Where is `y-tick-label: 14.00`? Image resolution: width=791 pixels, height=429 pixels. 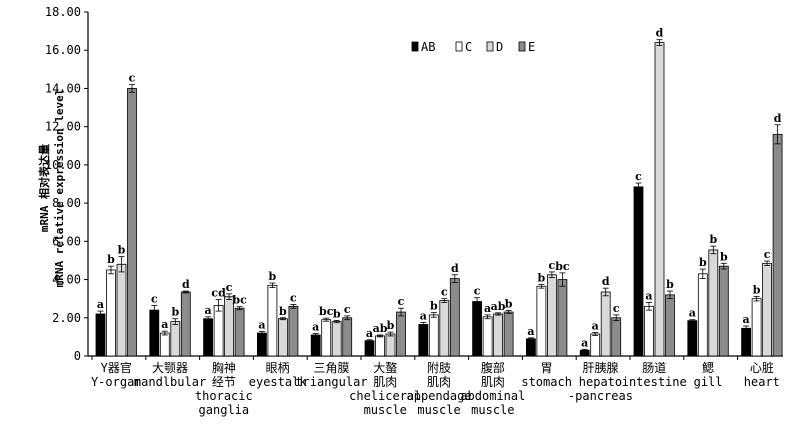
y-tick-label: 14.00 is located at coordinates (63, 88).